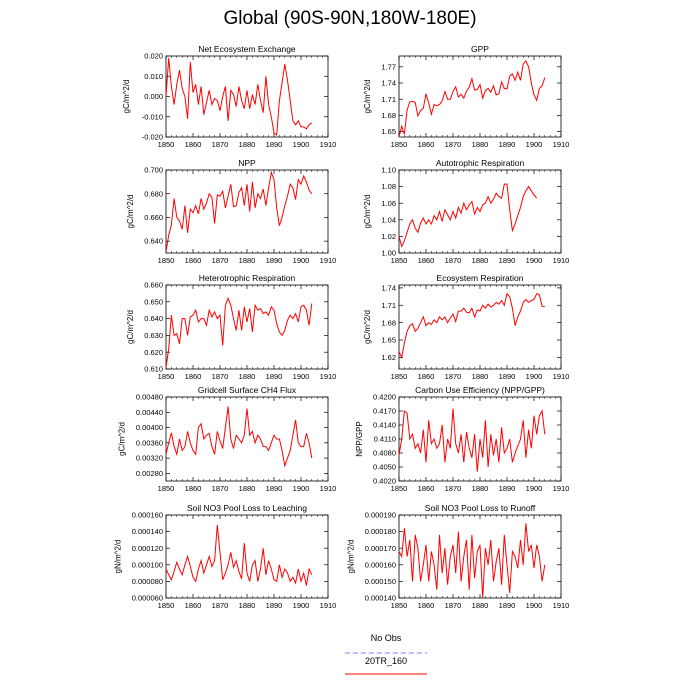 The width and height of the screenshot is (700, 700). Describe the element at coordinates (388, 186) in the screenshot. I see `y-tick-label: 1.08` at that location.